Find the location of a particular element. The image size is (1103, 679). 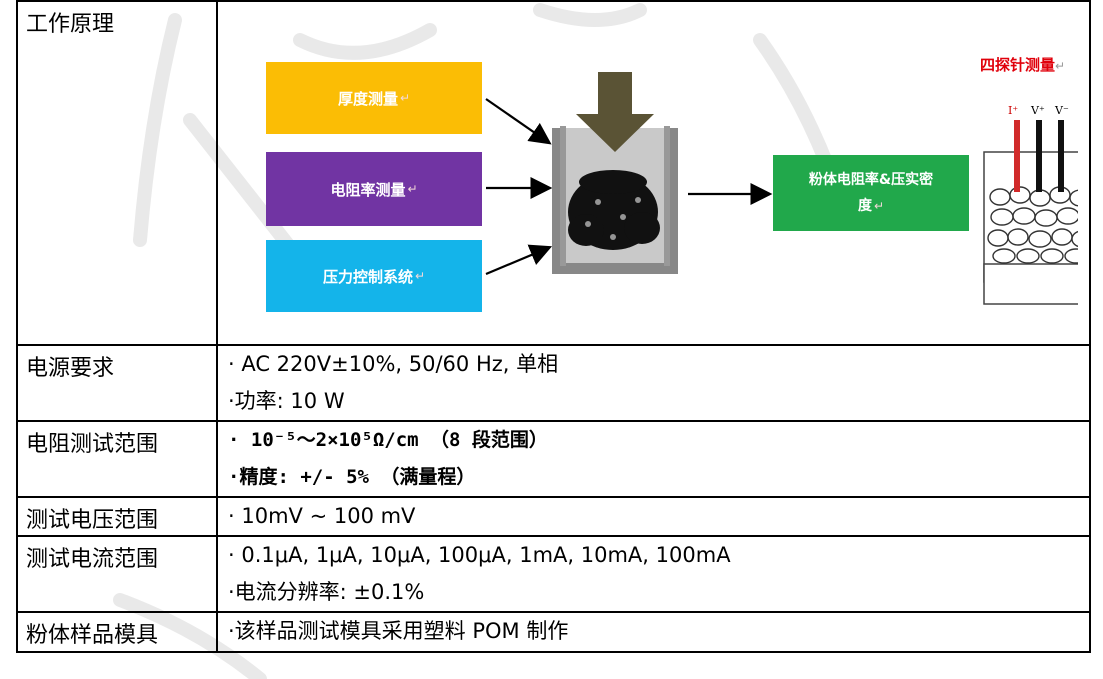

value-line: · 10mV ~ 100 mV is located at coordinates (322, 516).